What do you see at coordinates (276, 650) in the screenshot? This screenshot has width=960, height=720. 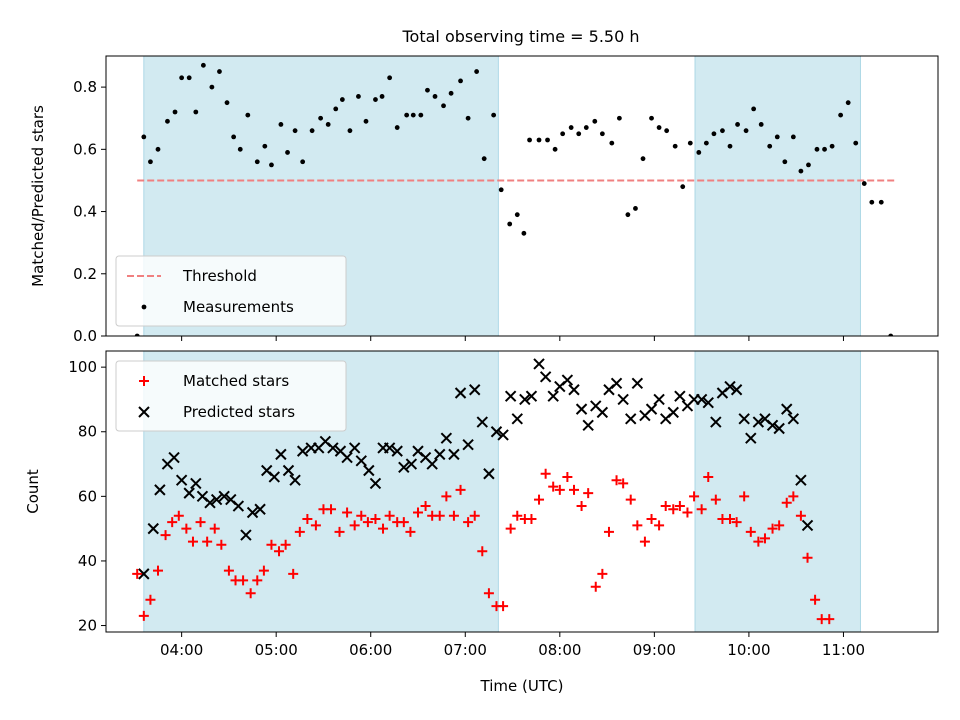 I see `x-tick-label: 05:00` at bounding box center [276, 650].